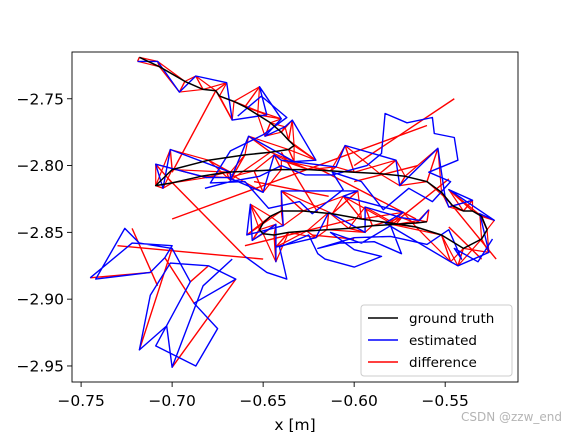 Image resolution: width=576 pixels, height=432 pixels. What do you see at coordinates (354, 401) in the screenshot?
I see `x-tick-label: −0.60` at bounding box center [354, 401].